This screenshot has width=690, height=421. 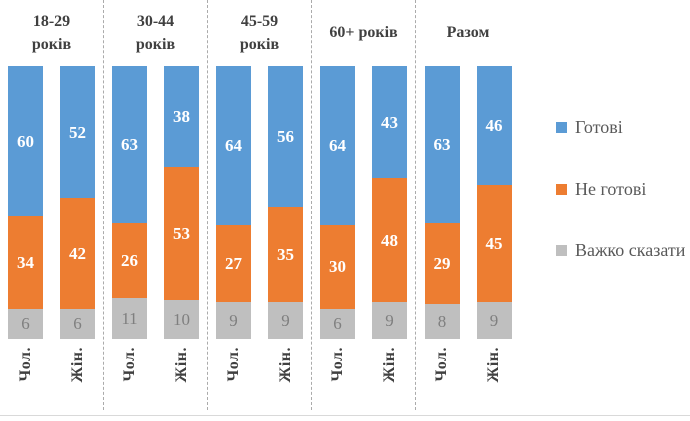 What do you see at coordinates (155, 32) in the screenshot?
I see `group-header-label: 30-44 років` at bounding box center [155, 32].